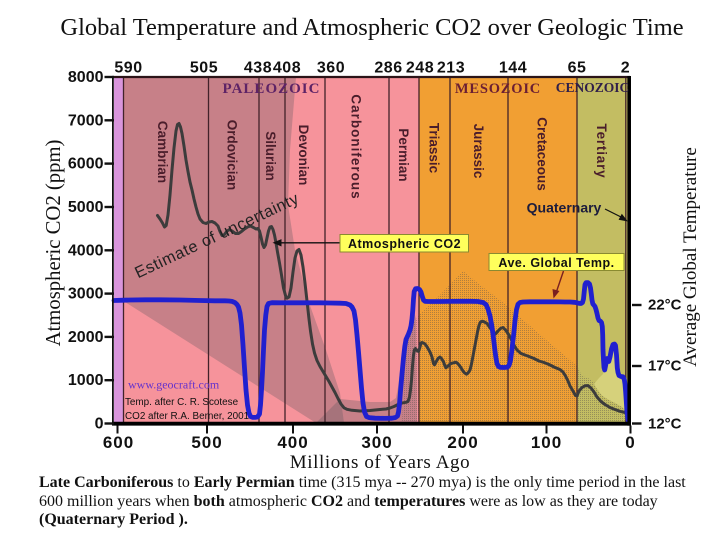  What do you see at coordinates (162, 152) in the screenshot?
I see `svg-text: Cambrian` at bounding box center [162, 152].